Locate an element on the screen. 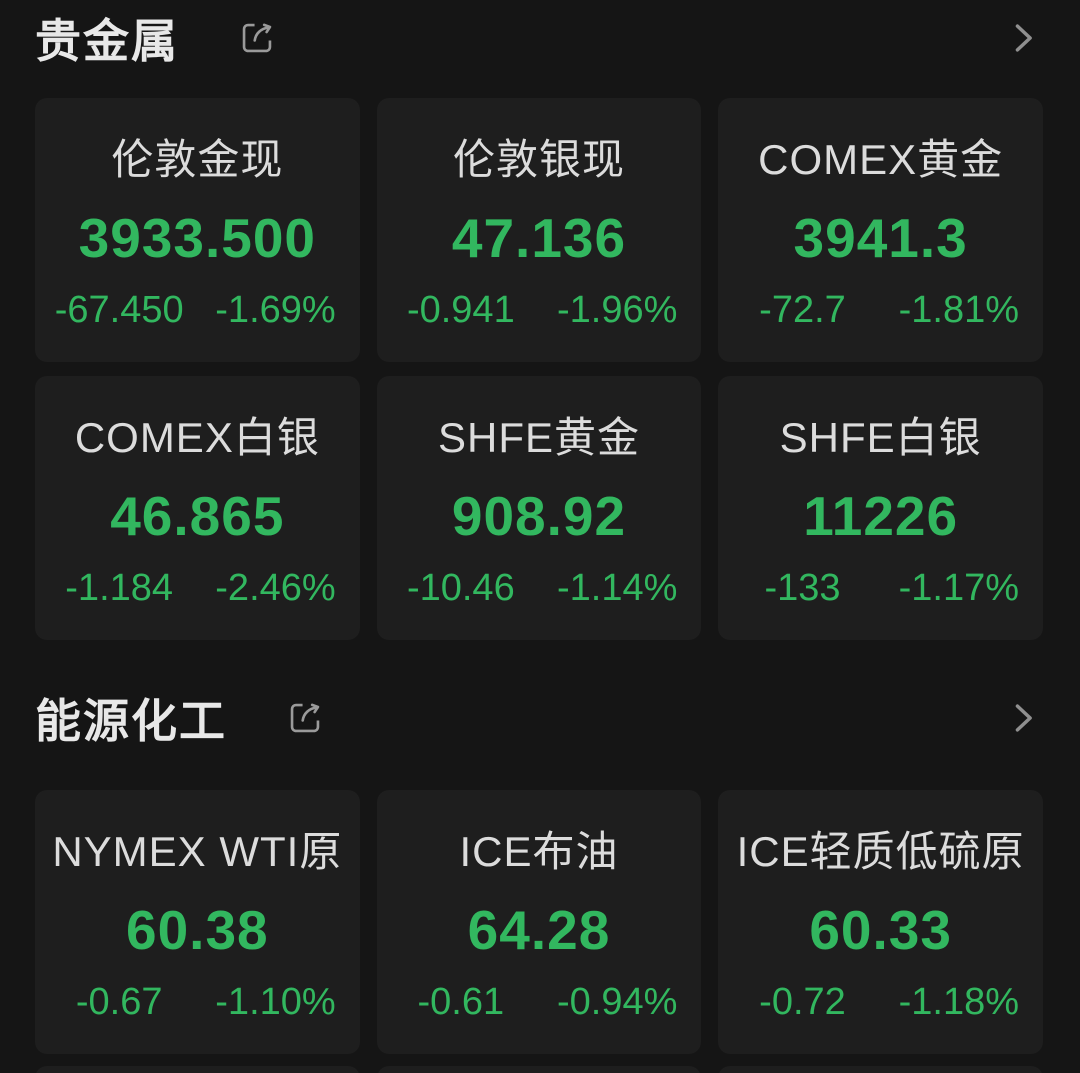 This screenshot has height=1073, width=1080. instrument-price: 46.865 is located at coordinates (197, 516).